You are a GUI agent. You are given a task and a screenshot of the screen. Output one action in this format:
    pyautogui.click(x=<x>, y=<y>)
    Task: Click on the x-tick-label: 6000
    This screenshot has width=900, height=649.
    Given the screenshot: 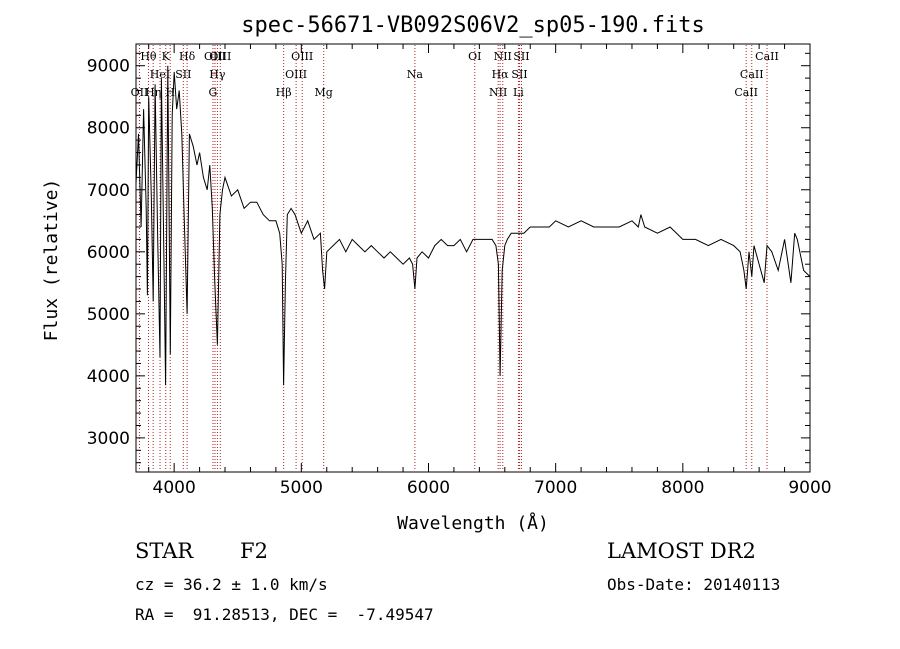 What is the action you would take?
    pyautogui.click(x=428, y=488)
    